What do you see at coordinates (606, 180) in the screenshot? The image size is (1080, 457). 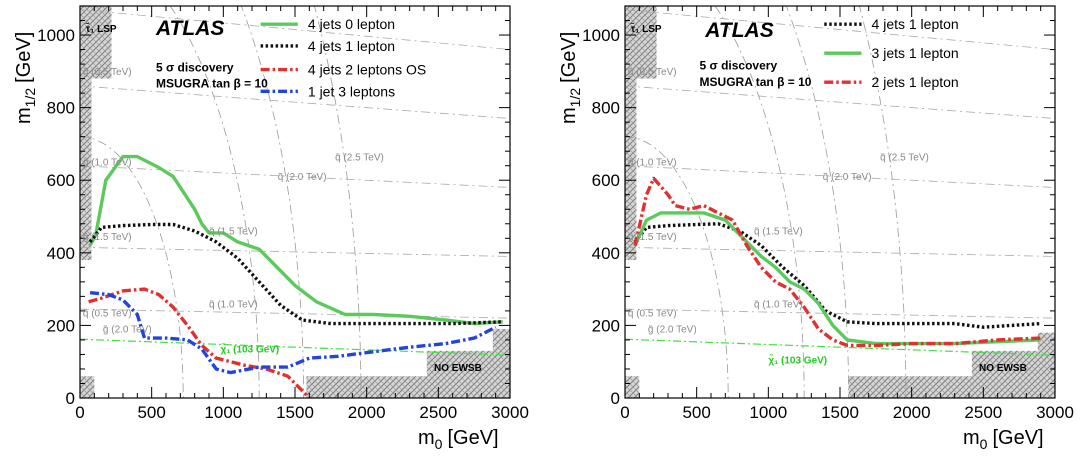 I see `y-tick-label: 600` at bounding box center [606, 180].